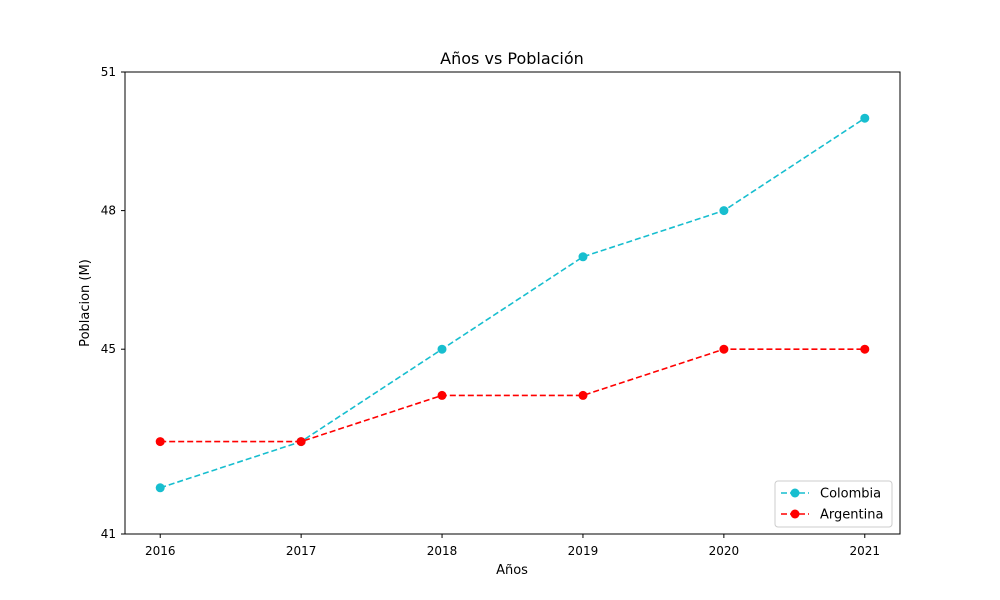 This screenshot has height=600, width=1000. What do you see at coordinates (160, 442) in the screenshot?
I see `data-point-argentina-2016` at bounding box center [160, 442].